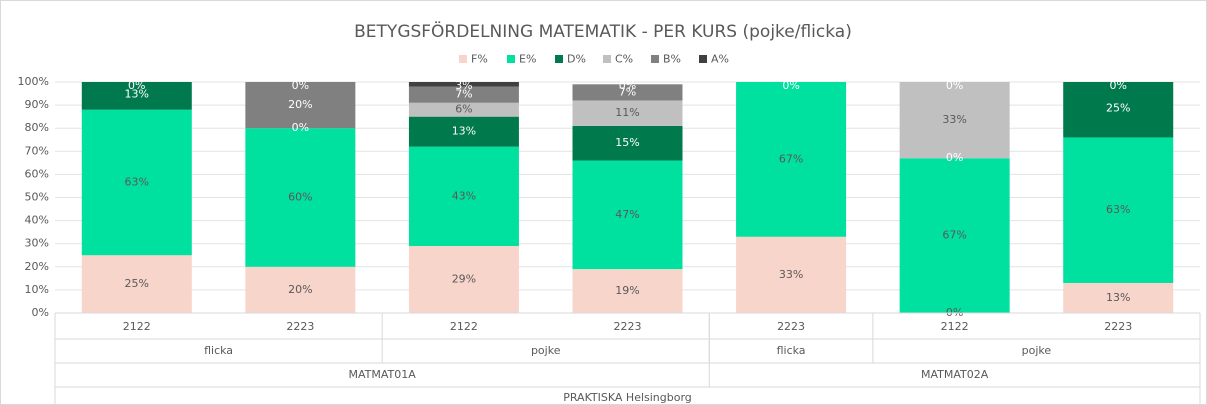 The width and height of the screenshot is (1207, 405). Describe the element at coordinates (37, 173) in the screenshot. I see `y-tick-label: 60%` at that location.